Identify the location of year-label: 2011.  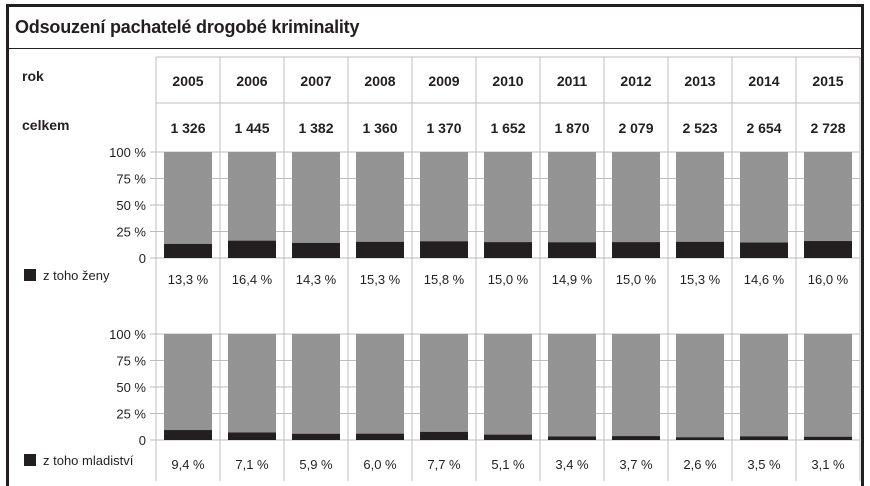
(572, 81).